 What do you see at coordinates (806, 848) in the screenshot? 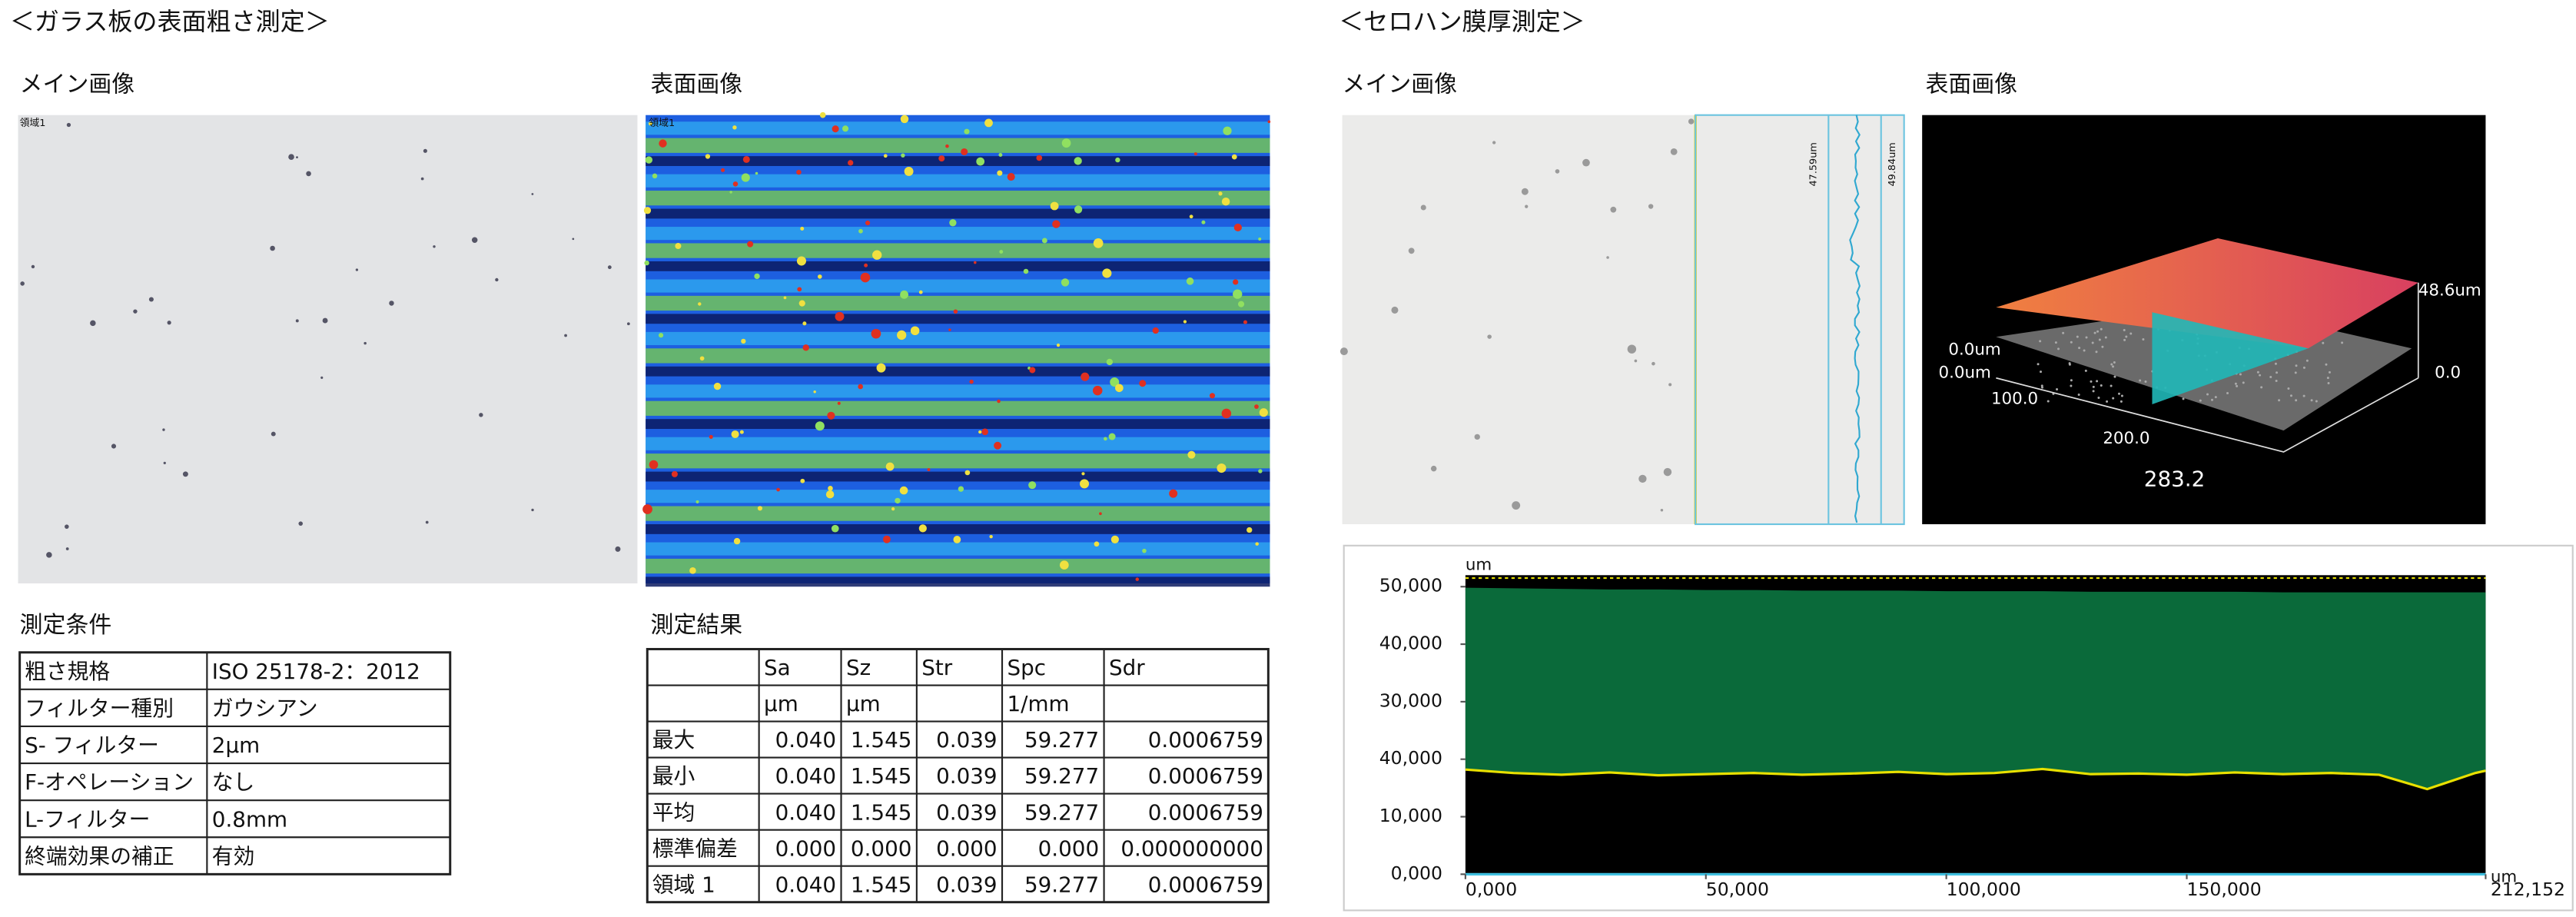
I see `table-cell: 0.000` at bounding box center [806, 848].